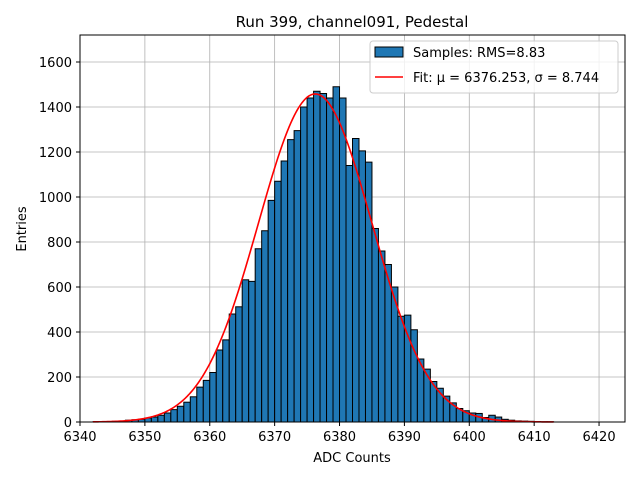 This screenshot has width=640, height=480. What do you see at coordinates (479, 53) in the screenshot?
I see `legend-label-samples: Samples: RMS=8.83` at bounding box center [479, 53].